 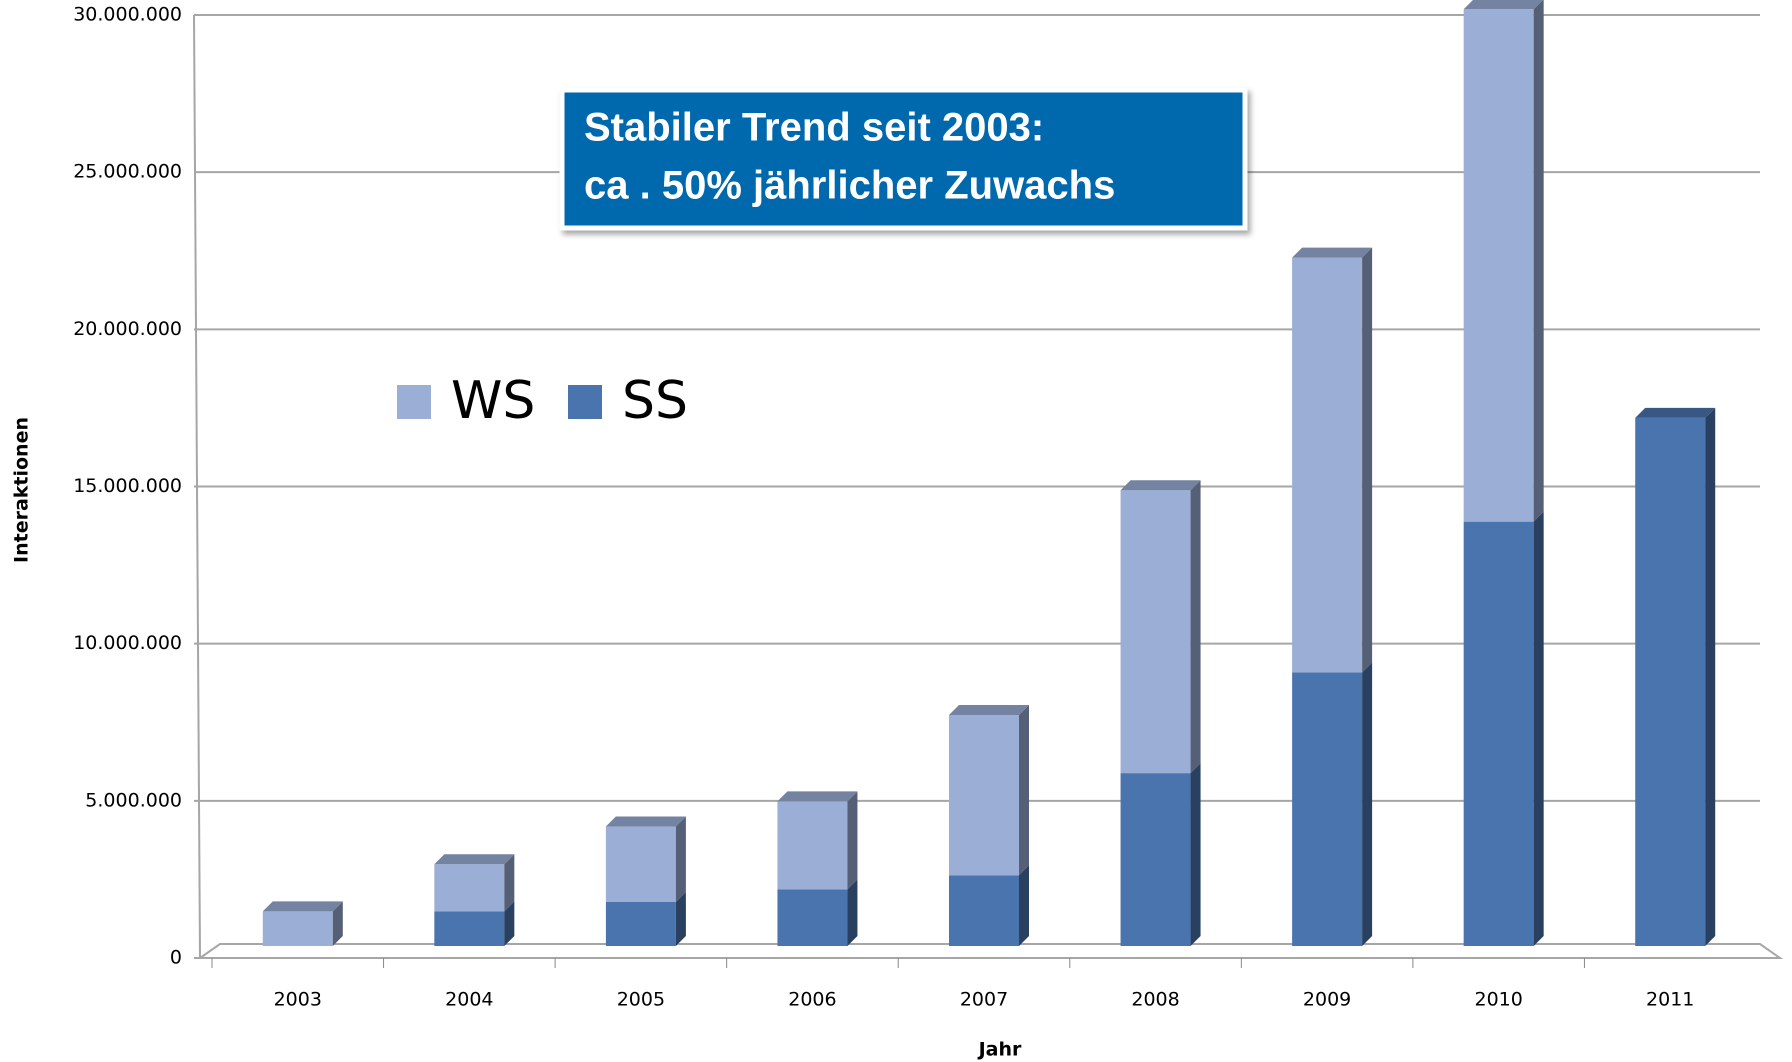 I want to click on y-tick-label: 20.000.000, so click(x=127, y=329).